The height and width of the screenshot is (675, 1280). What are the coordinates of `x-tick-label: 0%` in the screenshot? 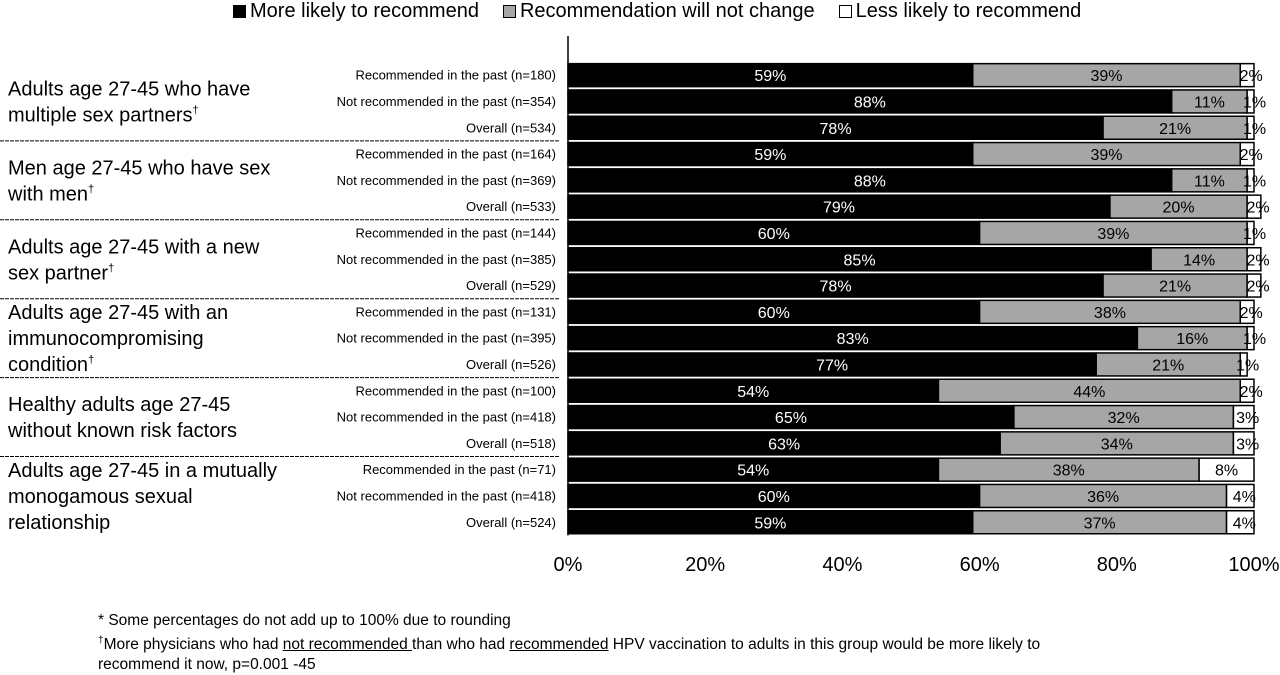 It's located at (568, 565).